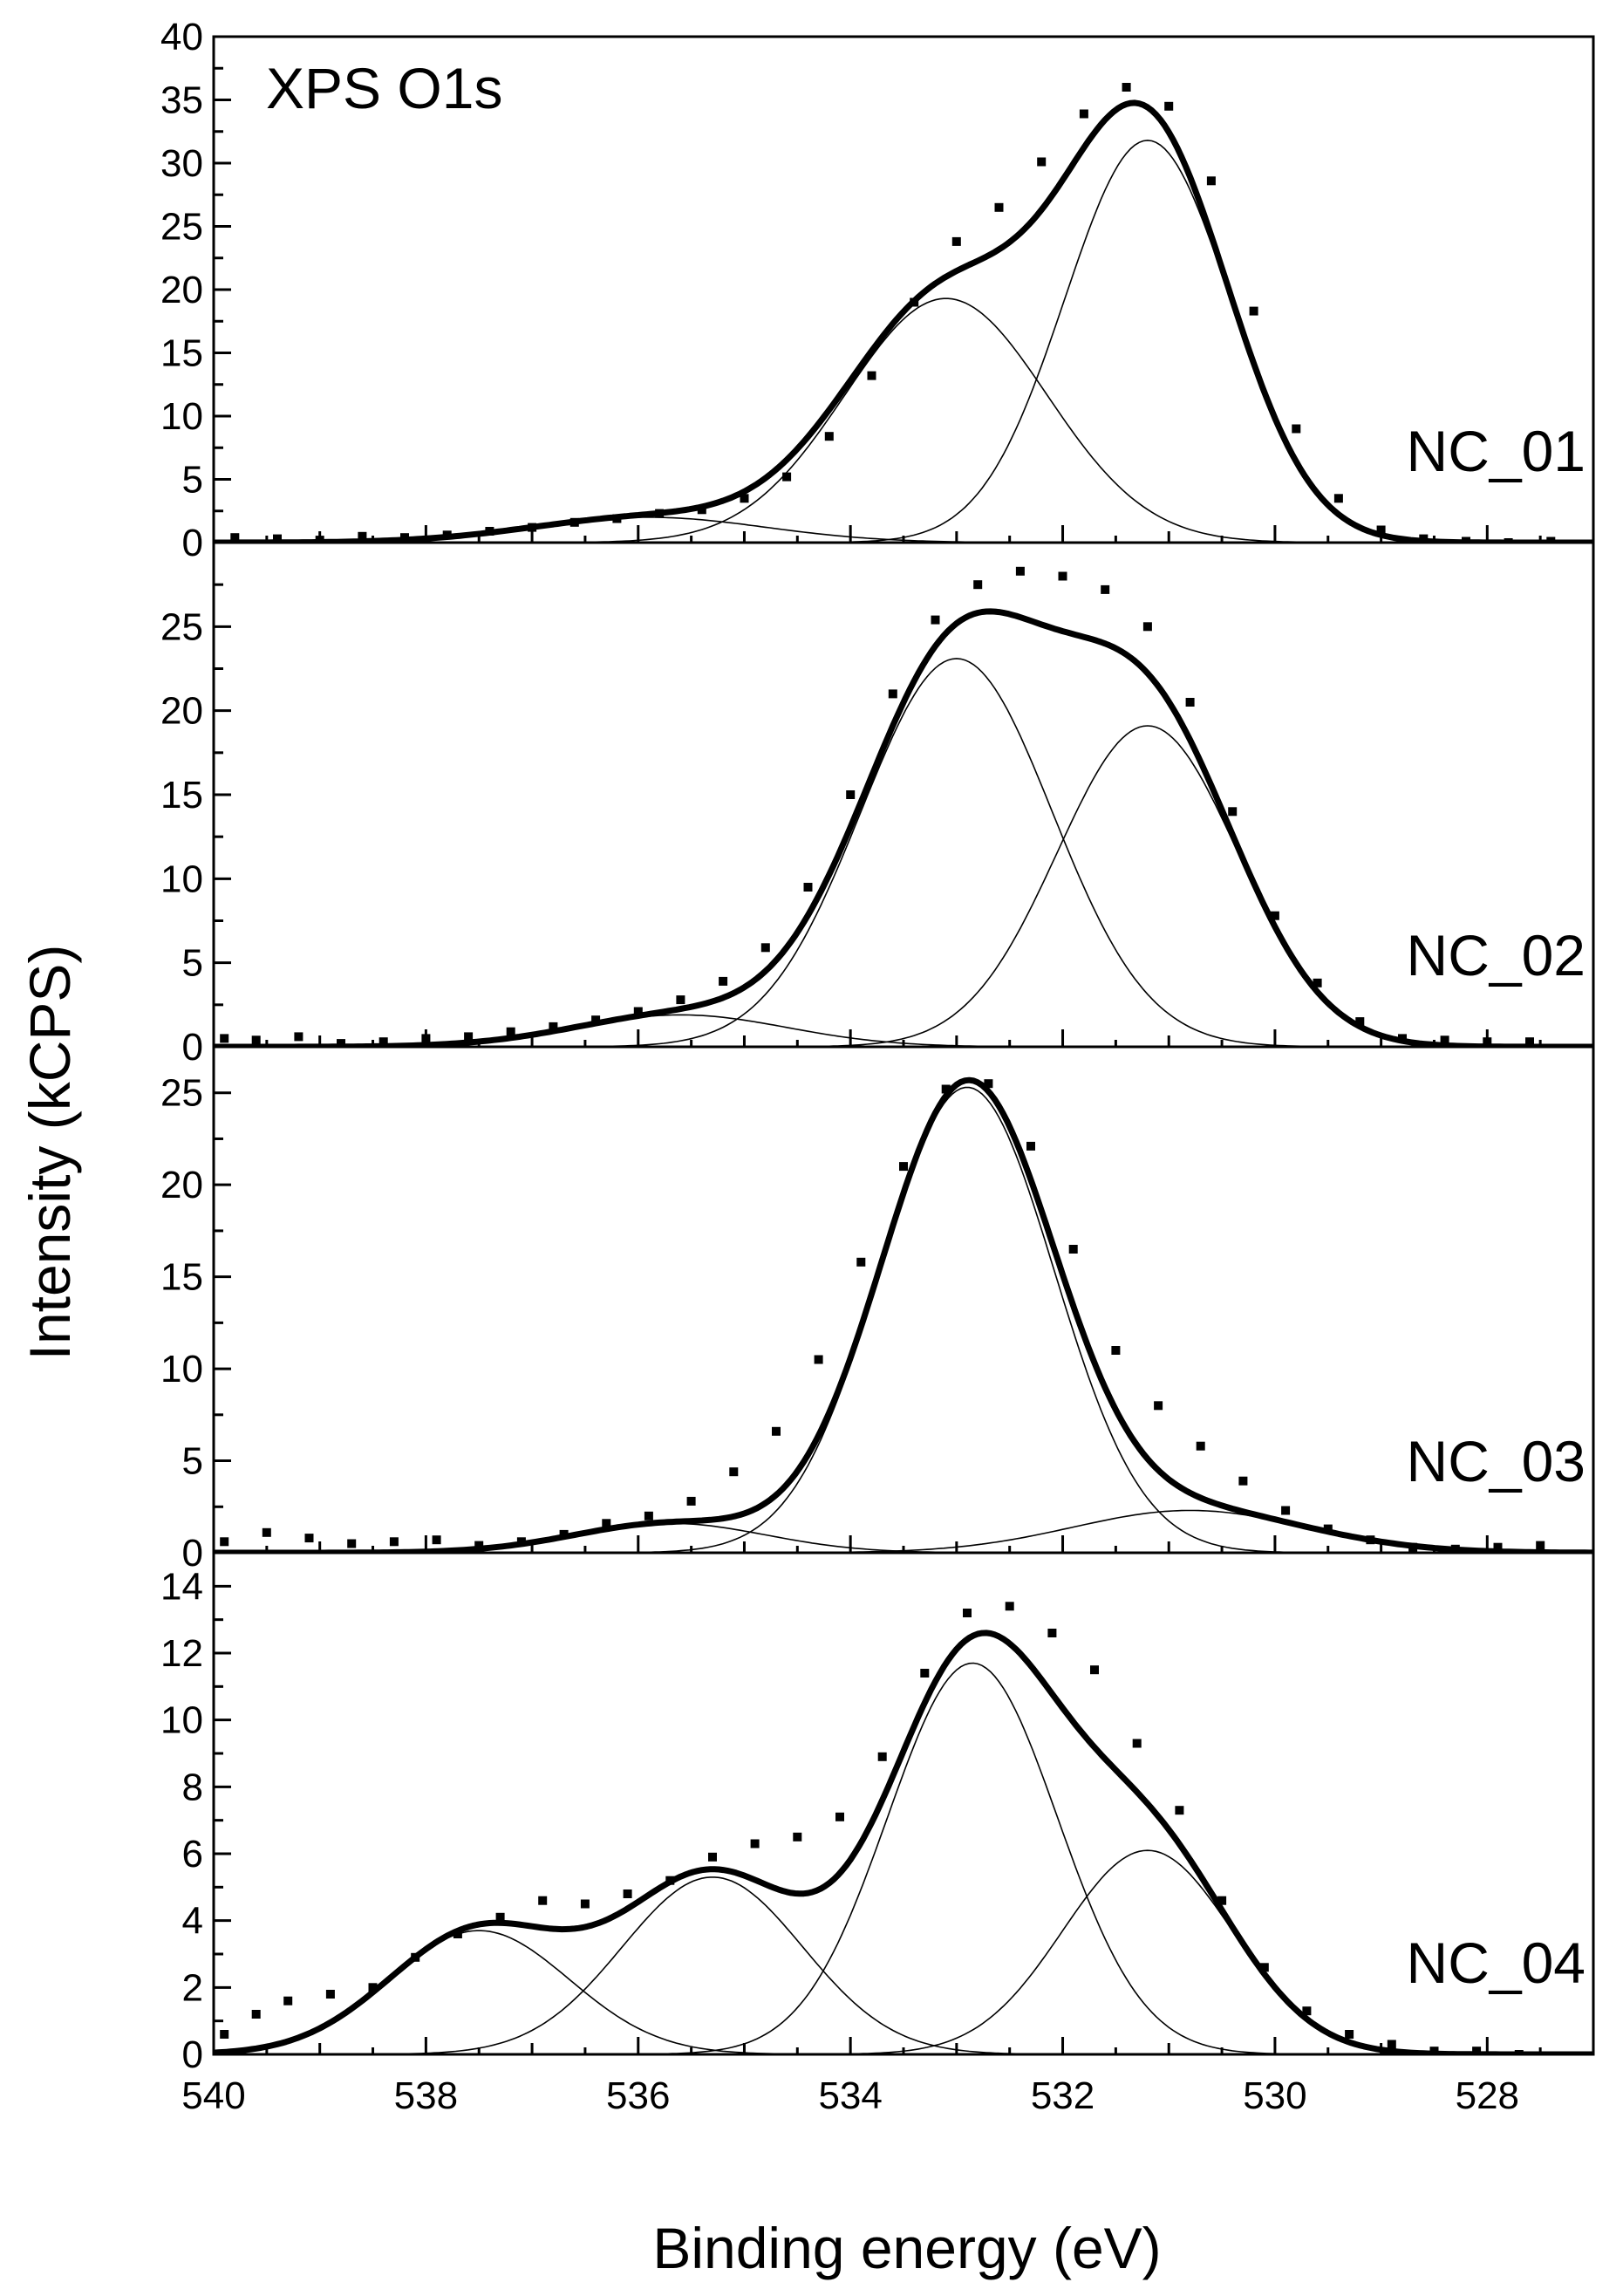  Describe the element at coordinates (181, 1586) in the screenshot. I see `y-tick-label: 14` at that location.